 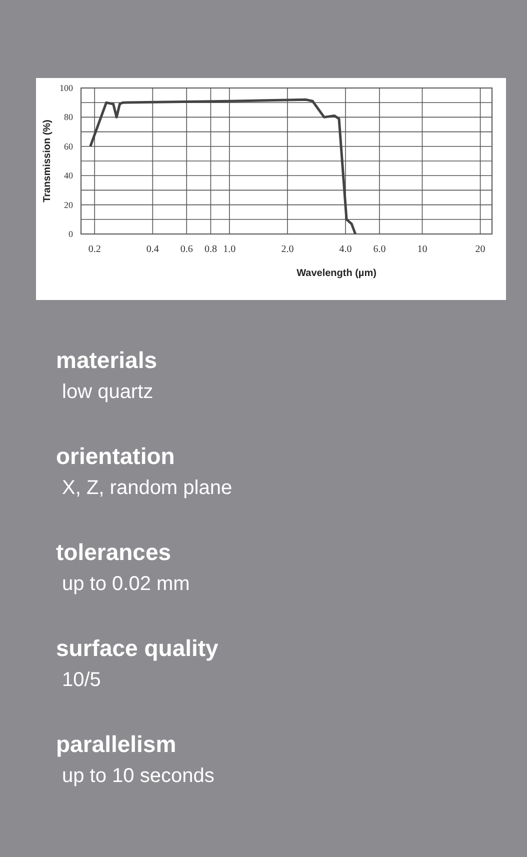 What do you see at coordinates (116, 744) in the screenshot?
I see `text: parallelism` at bounding box center [116, 744].